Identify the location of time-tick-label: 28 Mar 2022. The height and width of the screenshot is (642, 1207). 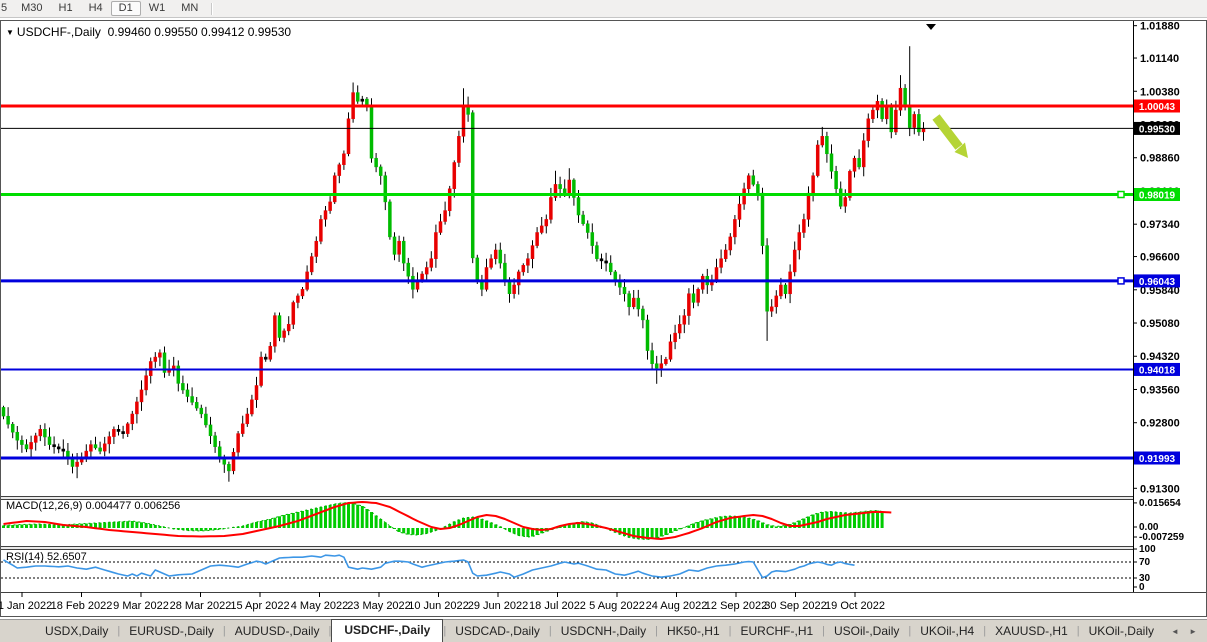
(201, 606).